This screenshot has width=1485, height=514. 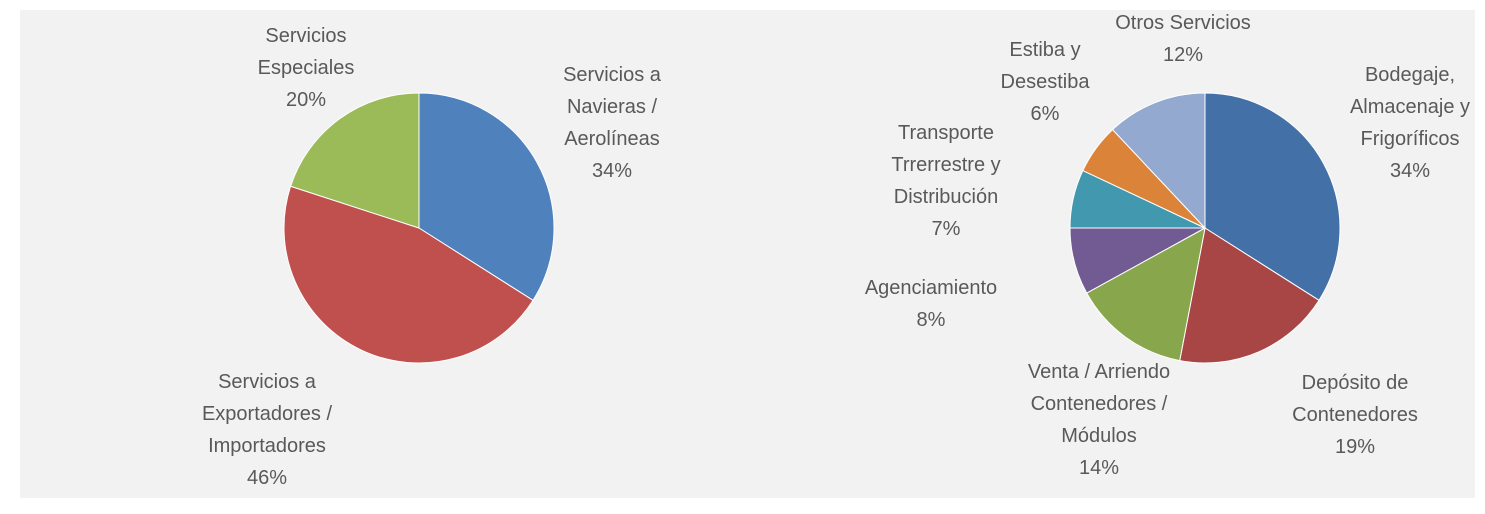 I want to click on data-label: Bodegaje, Almacenaje y Frigoríficos 34%, so click(x=1407, y=123).